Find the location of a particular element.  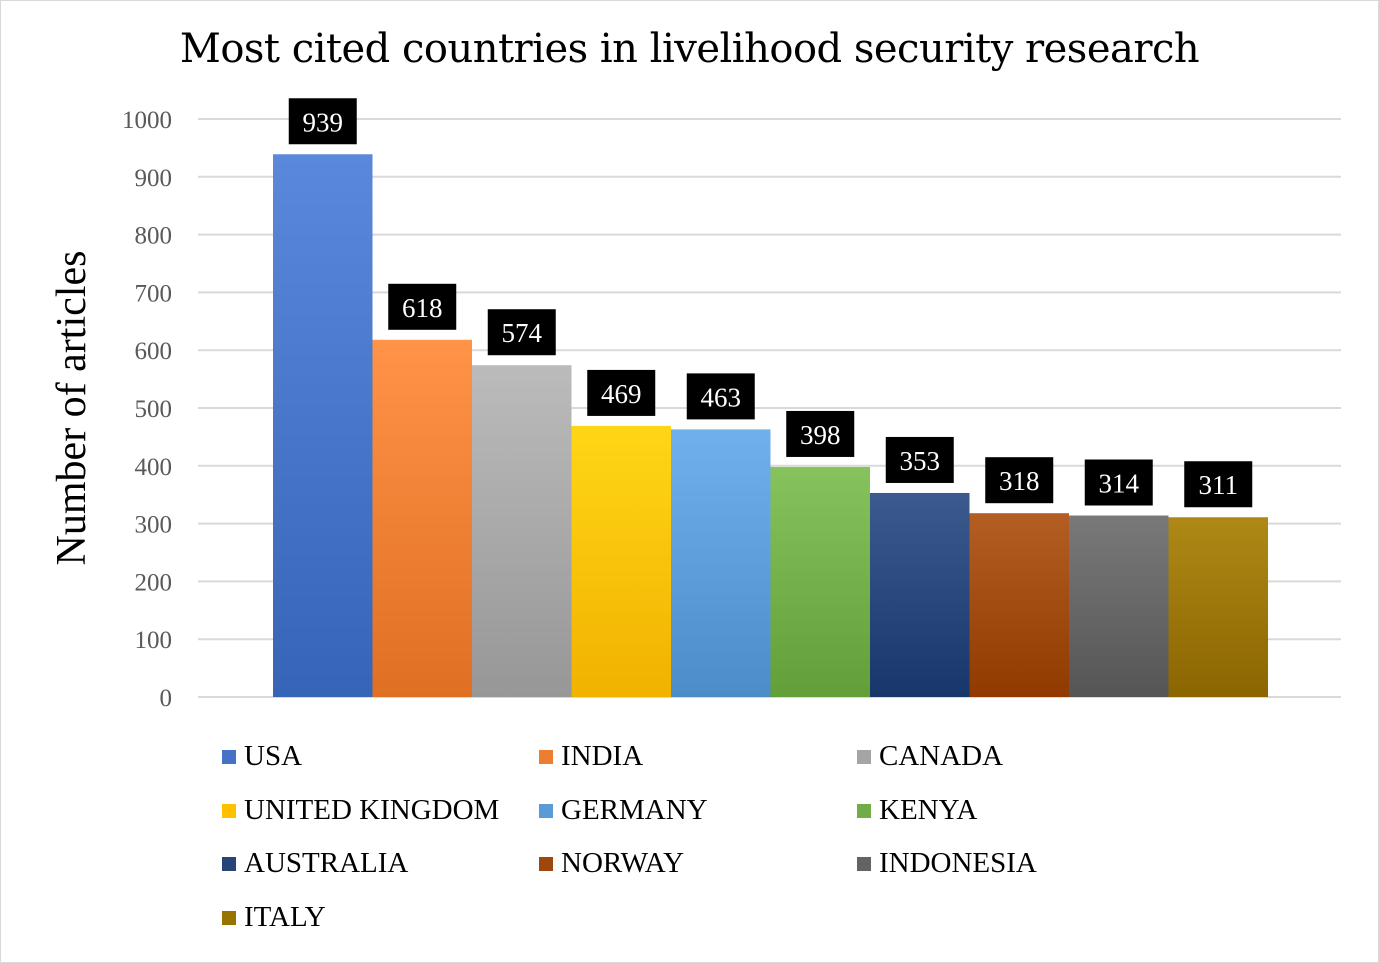

legend-item: NORWAY is located at coordinates (611, 863).